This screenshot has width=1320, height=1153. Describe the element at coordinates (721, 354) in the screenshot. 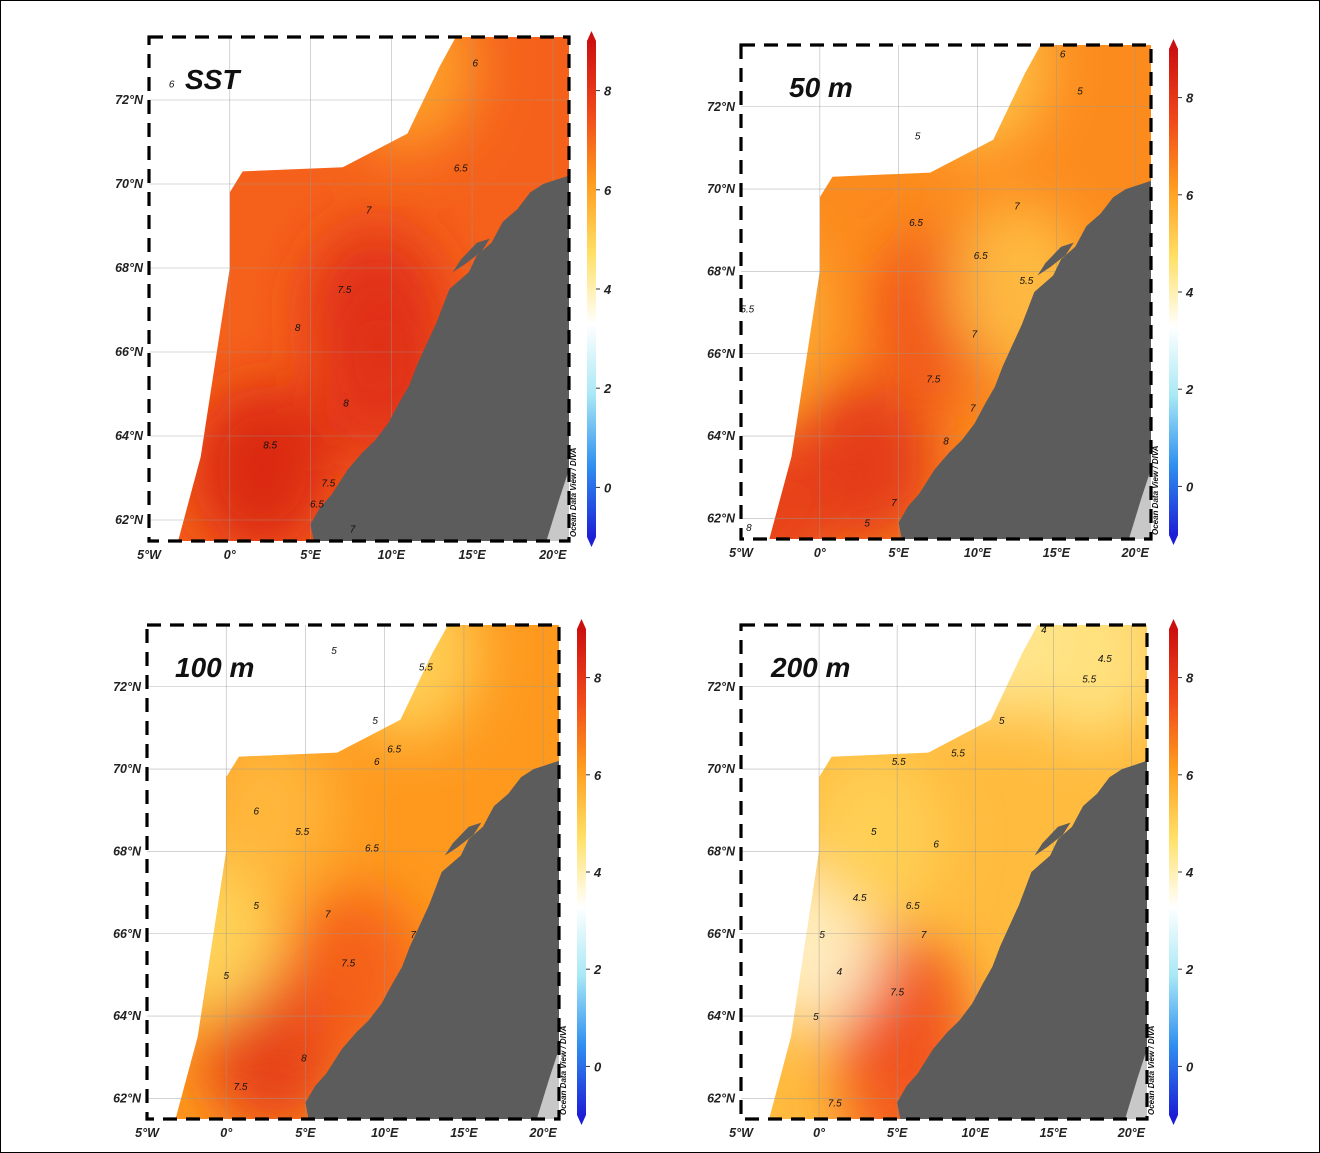

I see `lat-tick-label: 66°N` at that location.